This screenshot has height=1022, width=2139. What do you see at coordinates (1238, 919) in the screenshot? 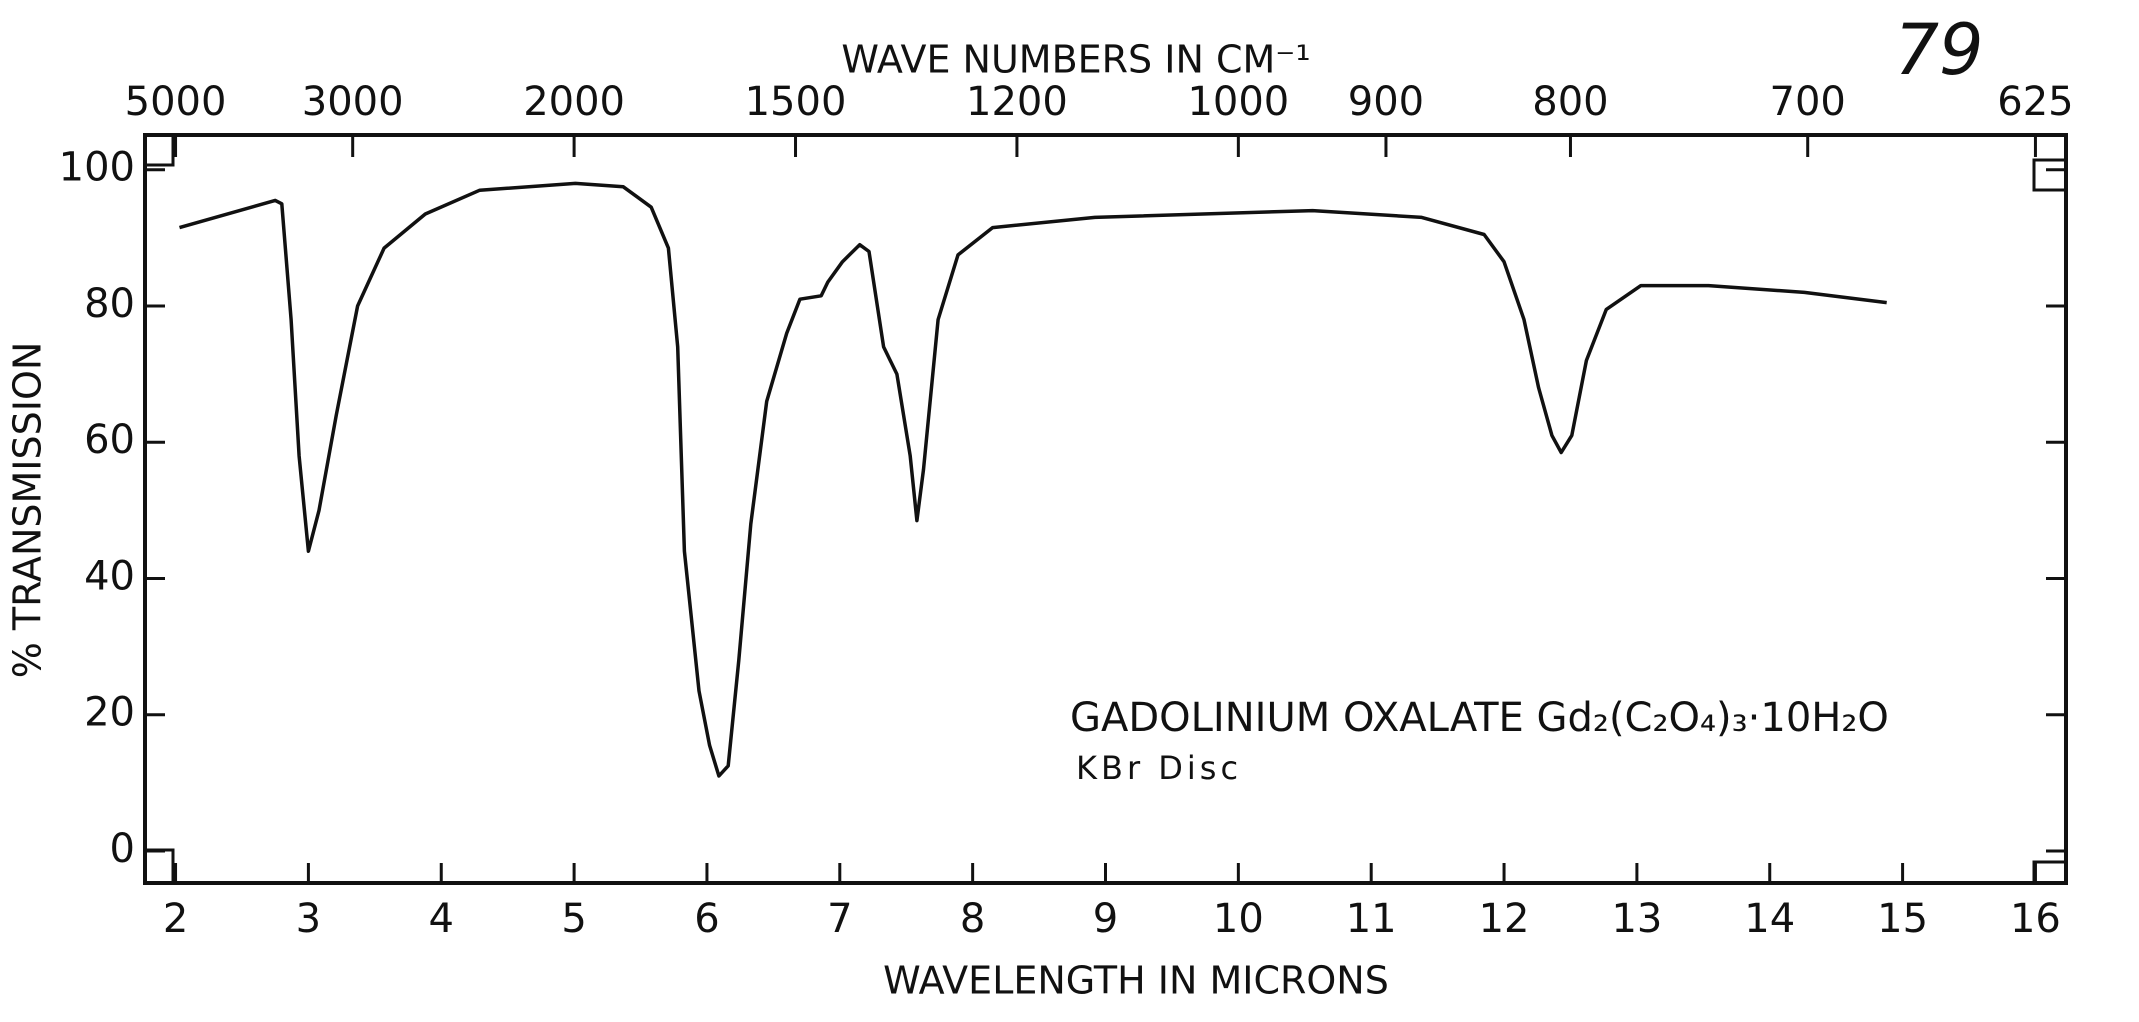
I see `x-tick-label: 10` at bounding box center [1238, 919].